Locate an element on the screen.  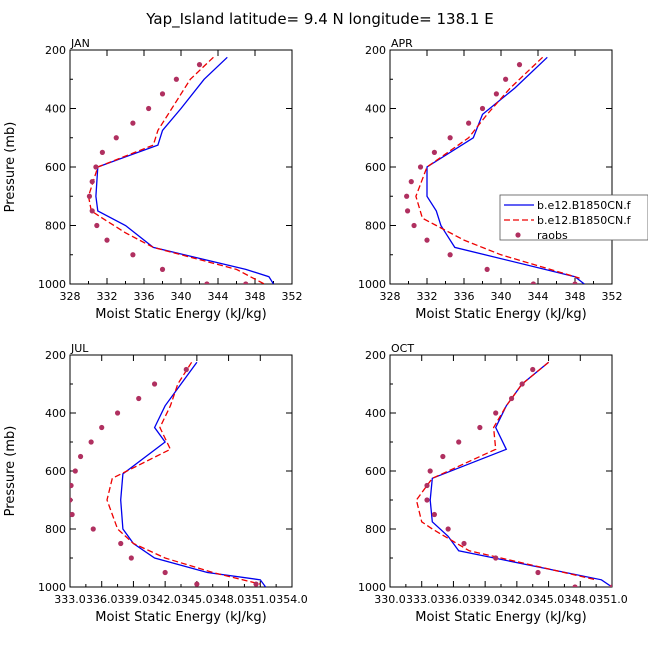
legend-label: raobs is located at coordinates (552, 235).